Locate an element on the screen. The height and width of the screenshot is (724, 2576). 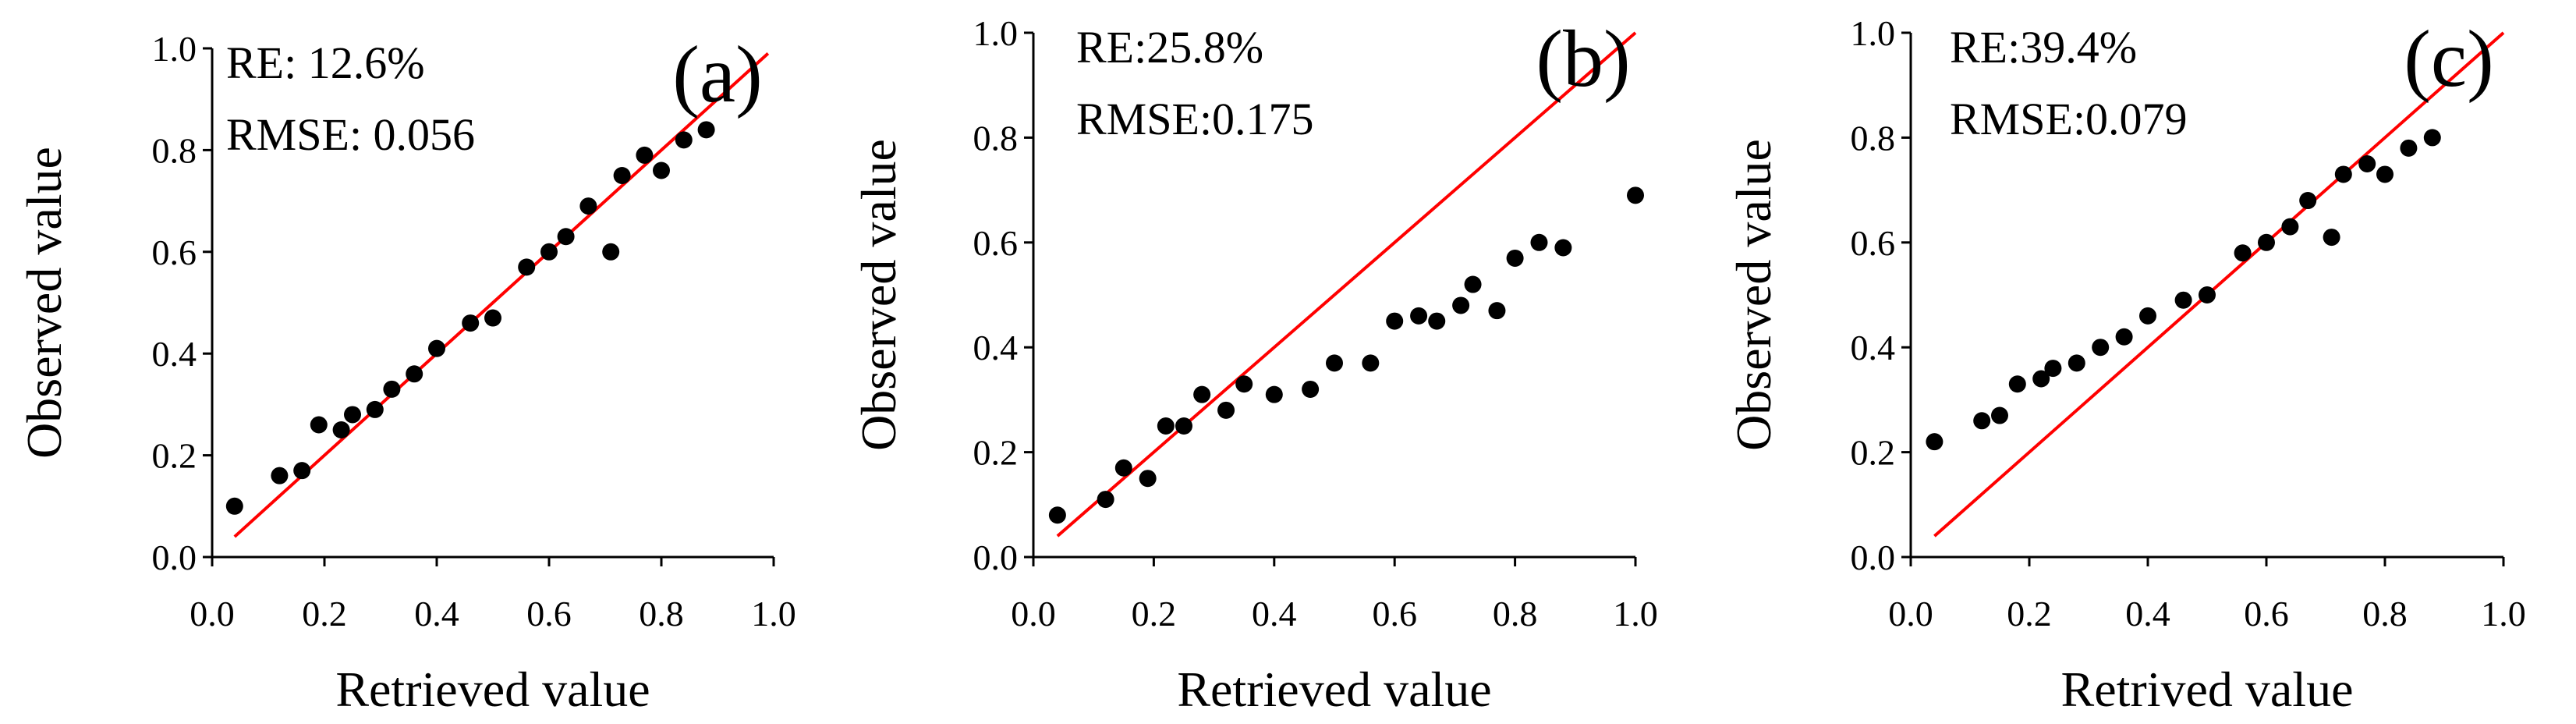
panel-a-annotation-rmse: RMSE: 0.056 is located at coordinates (350, 134).